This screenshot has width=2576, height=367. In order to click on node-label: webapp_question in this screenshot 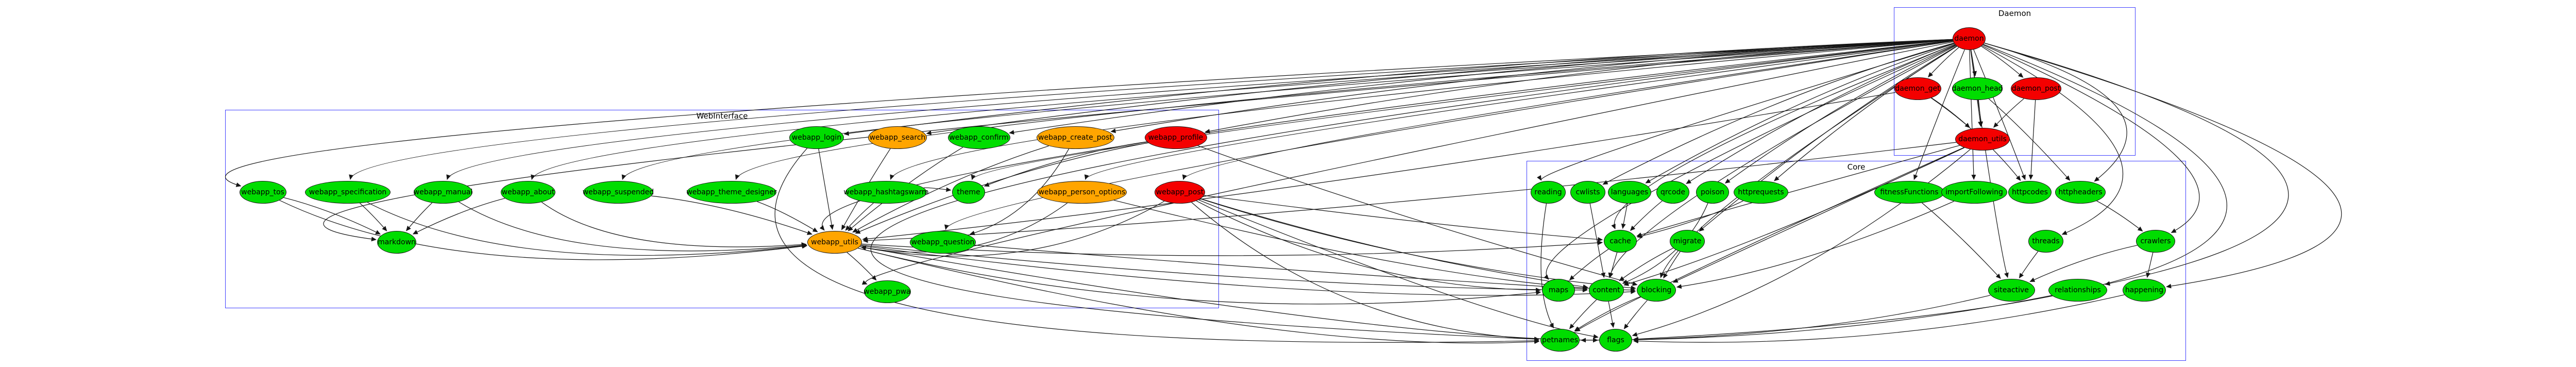, I will do `click(943, 242)`.